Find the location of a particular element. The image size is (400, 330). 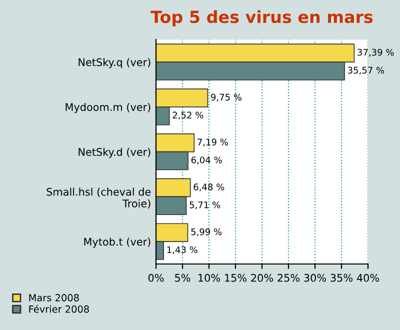

data-label: 6,04 % is located at coordinates (206, 160).